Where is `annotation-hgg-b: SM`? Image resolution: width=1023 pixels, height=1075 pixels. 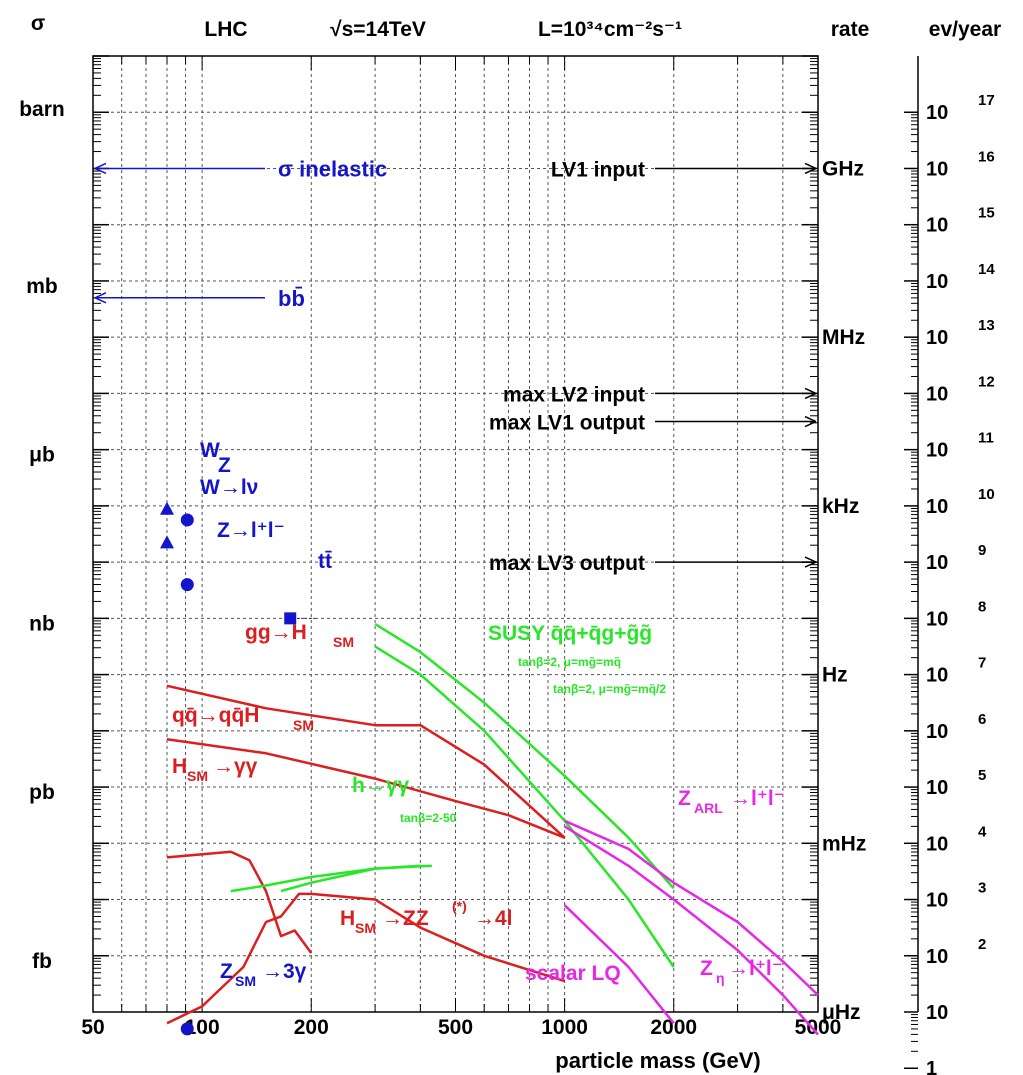
annotation-hgg-b: SM is located at coordinates (197, 776).